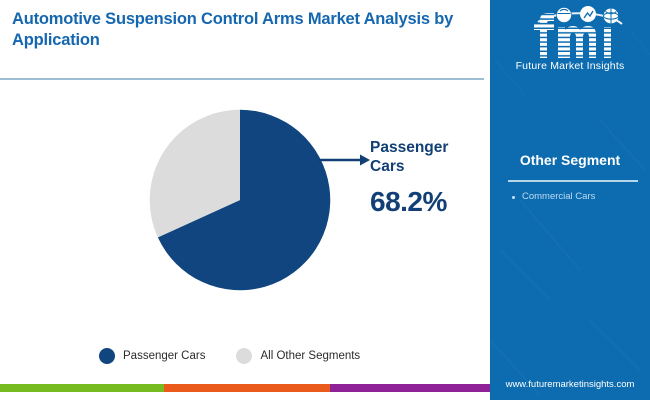 This screenshot has height=400, width=650. I want to click on bar-segment-purple, so click(410, 388).